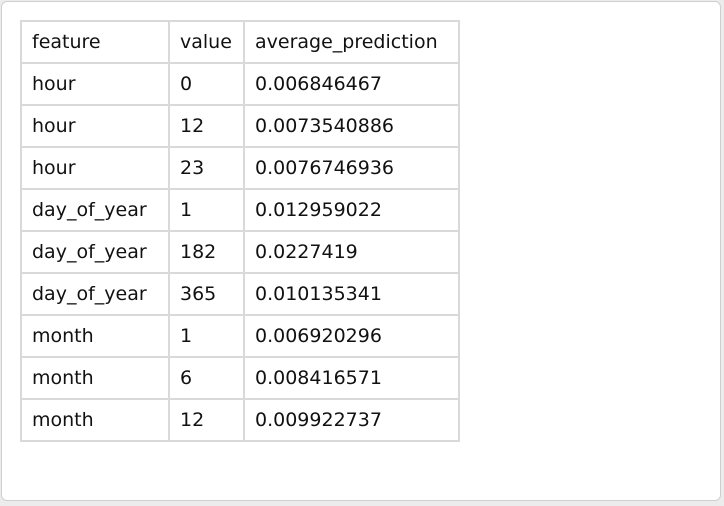 This screenshot has width=724, height=506. I want to click on column-header-feature: feature, so click(95, 42).